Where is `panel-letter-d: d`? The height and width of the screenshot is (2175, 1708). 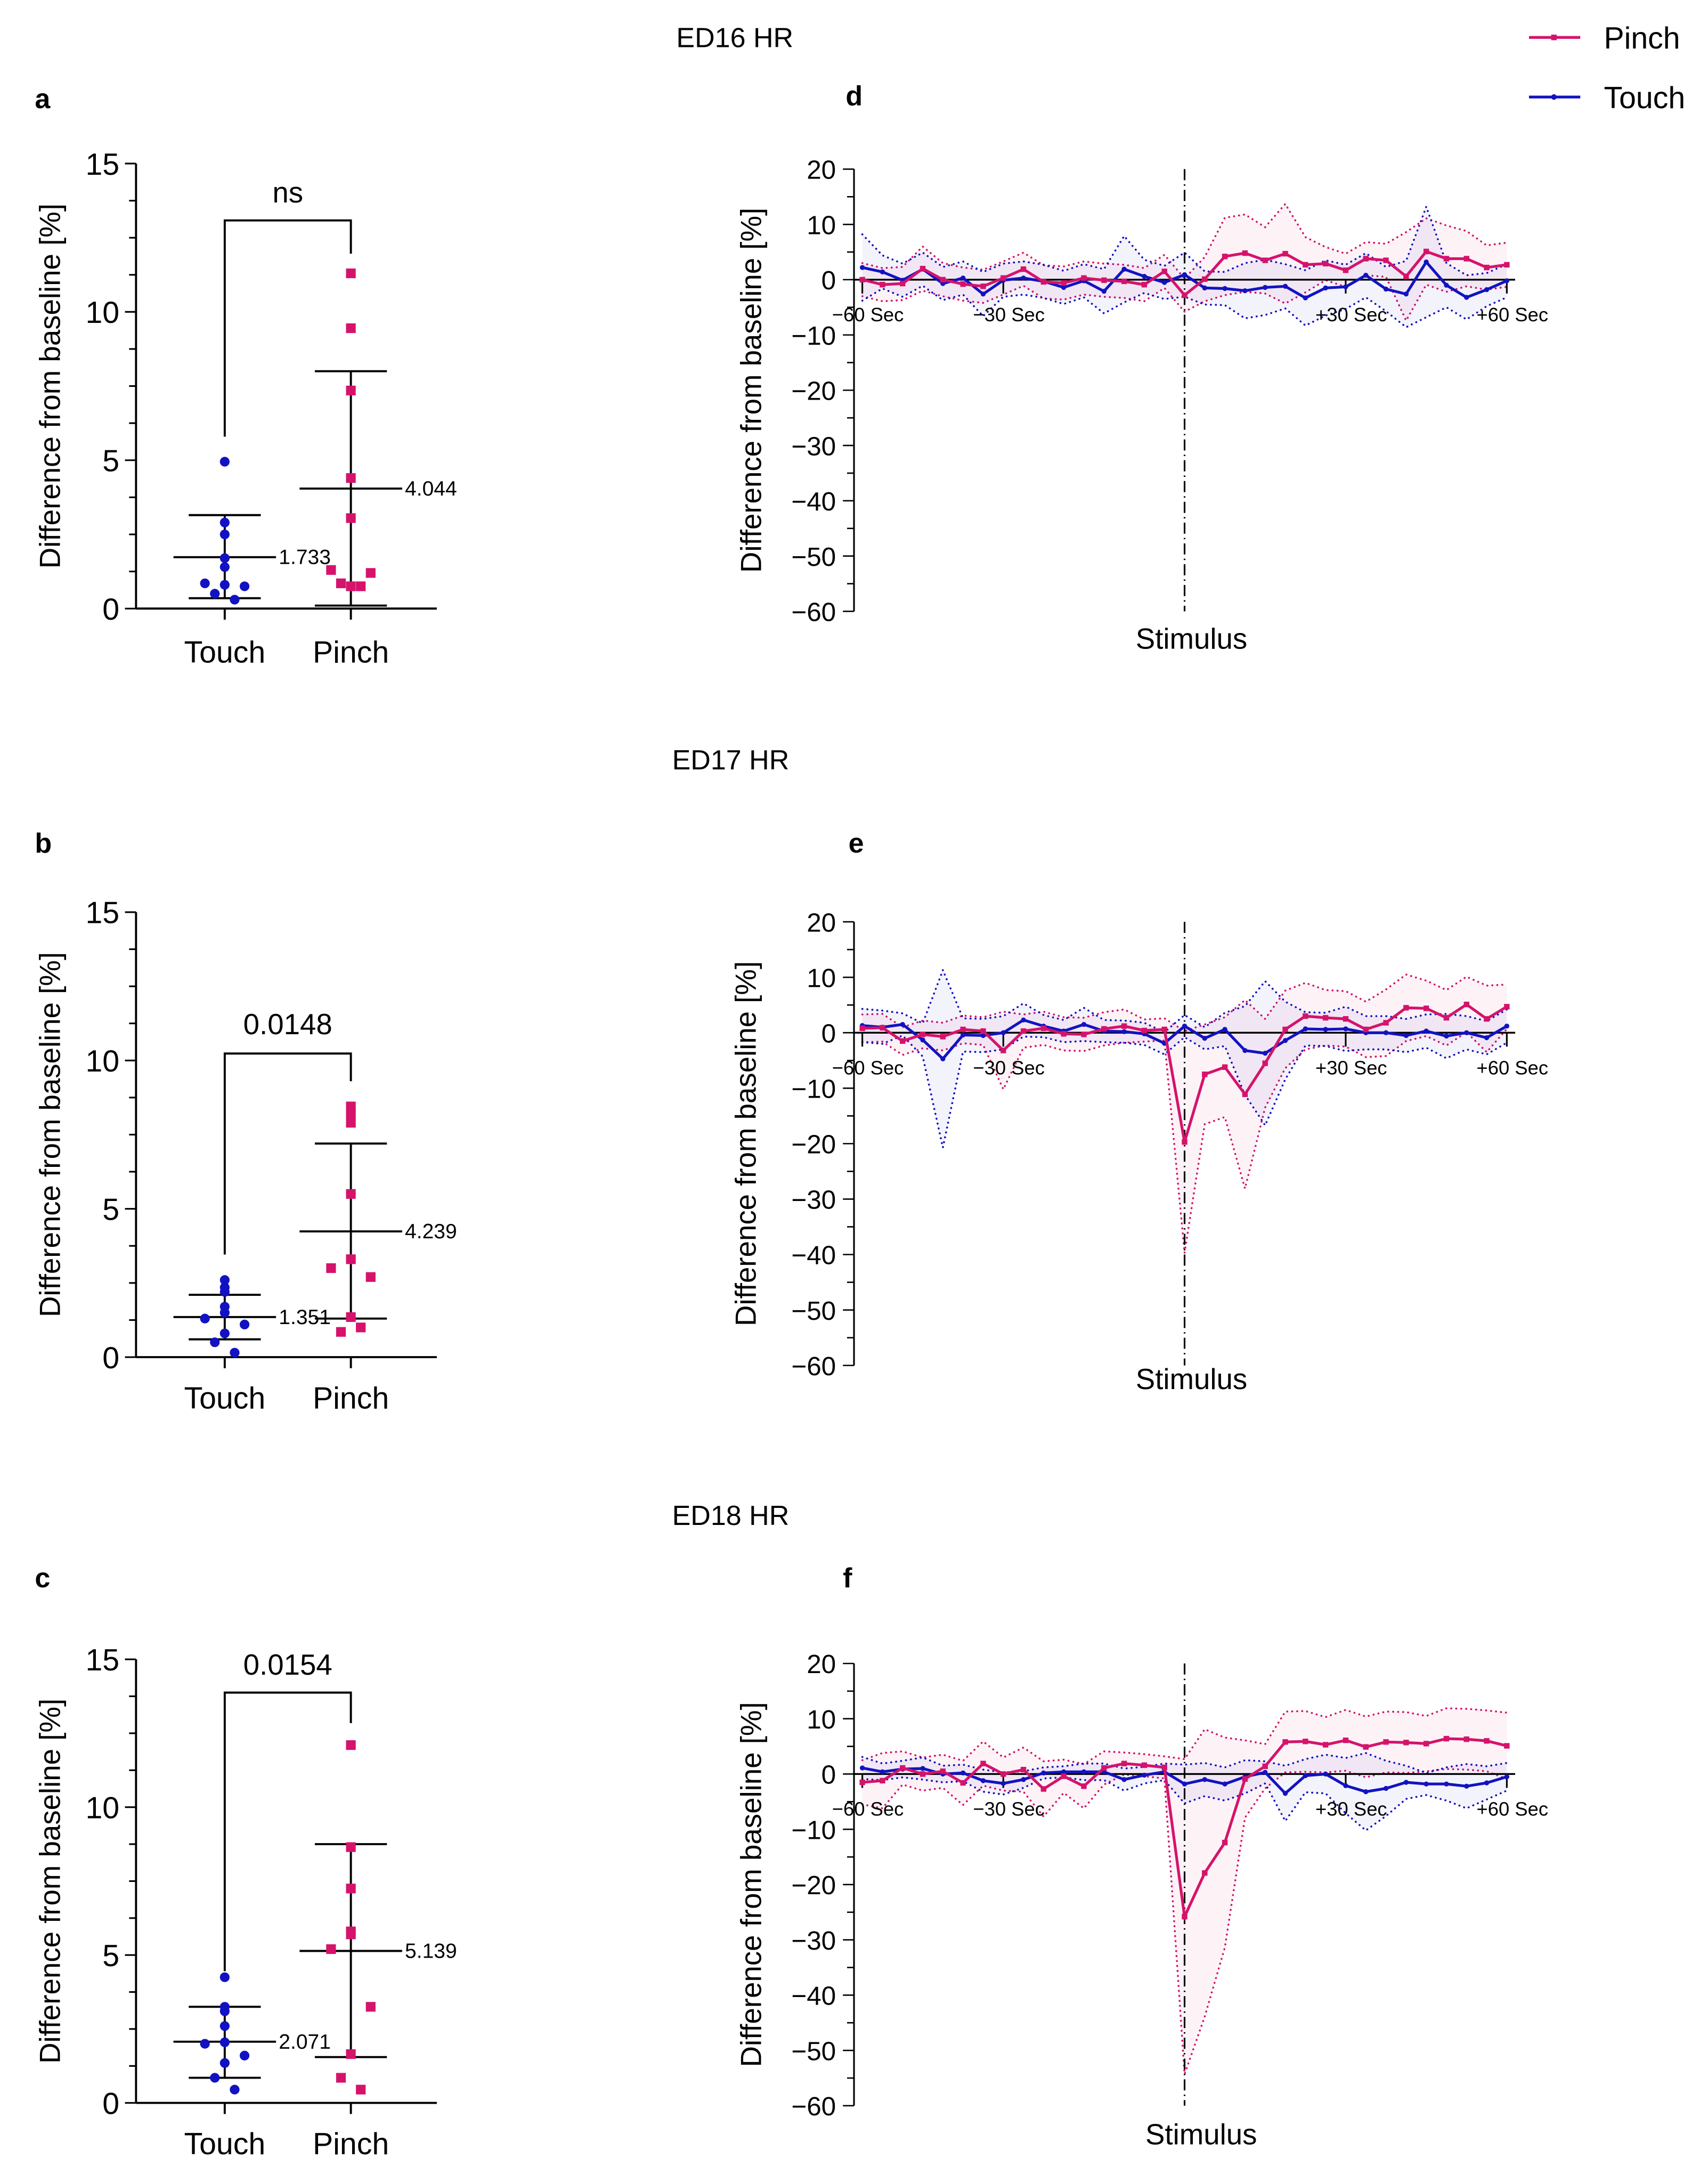 panel-letter-d: d is located at coordinates (854, 96).